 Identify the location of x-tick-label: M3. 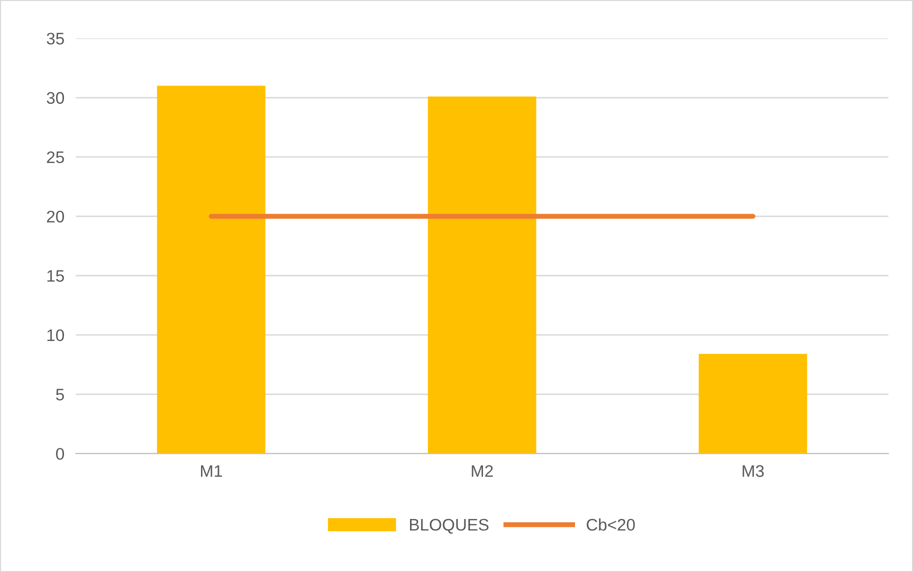
(753, 471).